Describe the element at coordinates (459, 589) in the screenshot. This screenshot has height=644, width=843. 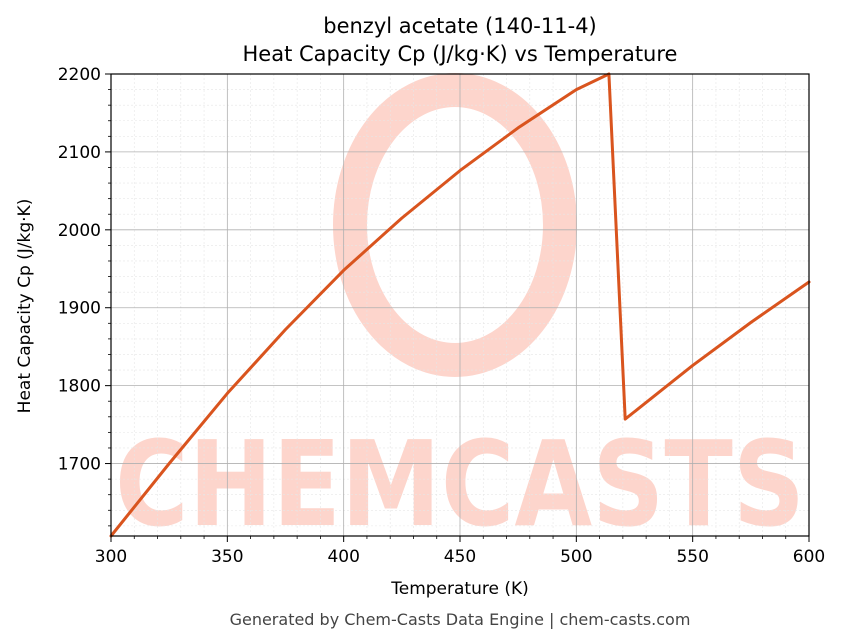
I see `x-axis-label: Temperature (K)` at that location.